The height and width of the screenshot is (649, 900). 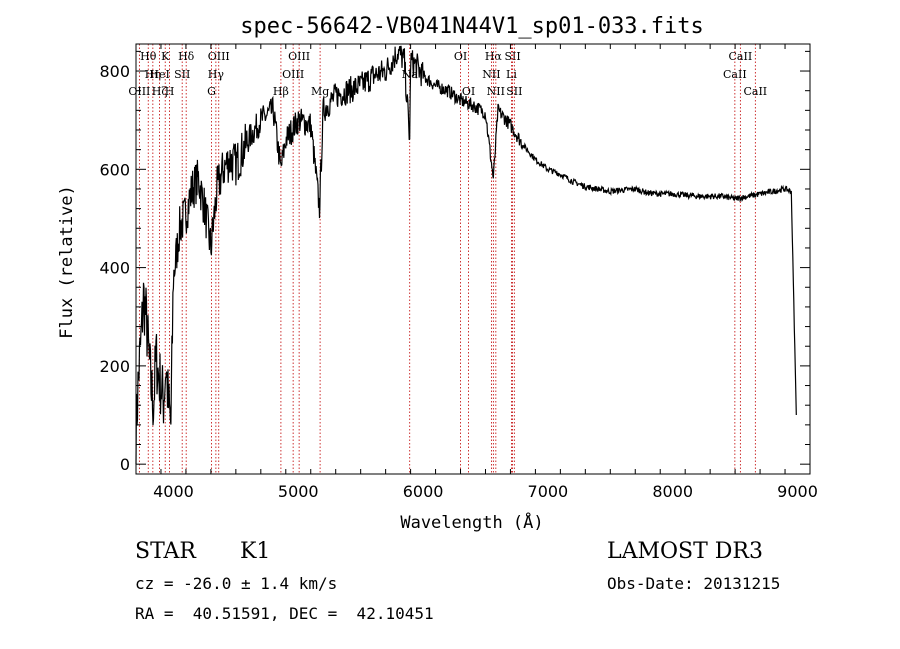 I want to click on line-marker-label: Mg, so click(x=320, y=91).